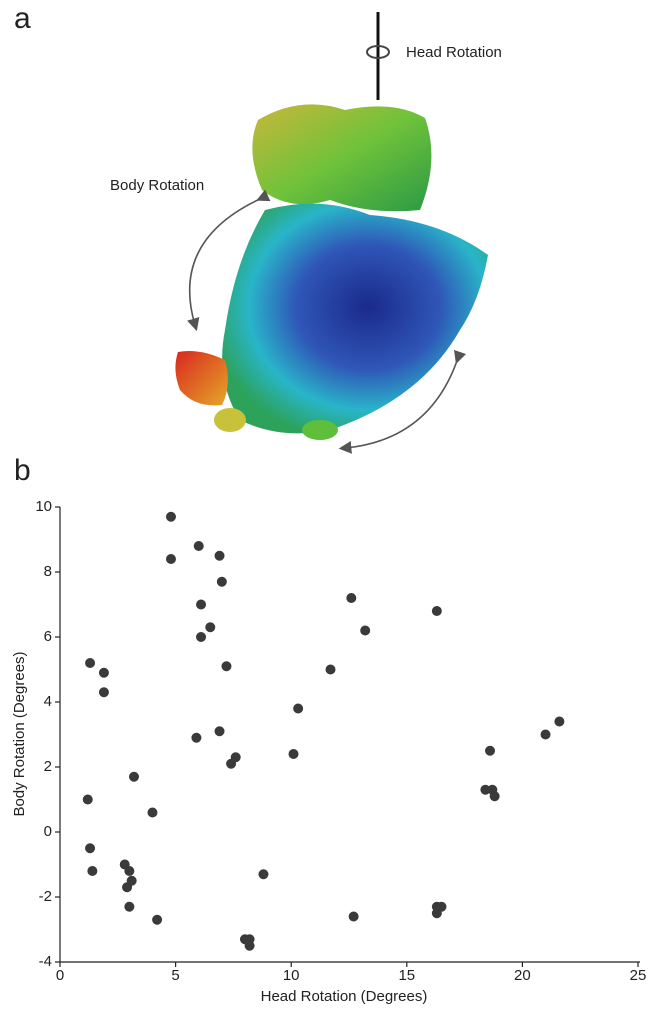 This screenshot has height=1012, width=655. What do you see at coordinates (157, 185) in the screenshot?
I see `annotation: Body Rotation` at bounding box center [157, 185].